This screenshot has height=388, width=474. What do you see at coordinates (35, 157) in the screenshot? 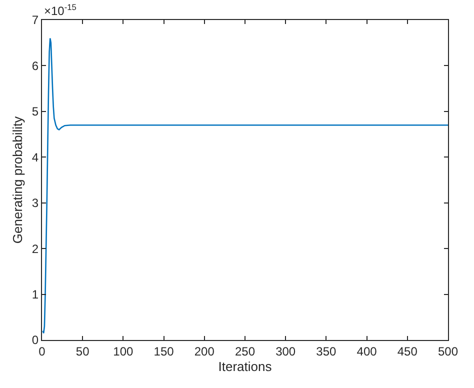
I see `y-tick-label: 4` at bounding box center [35, 157].